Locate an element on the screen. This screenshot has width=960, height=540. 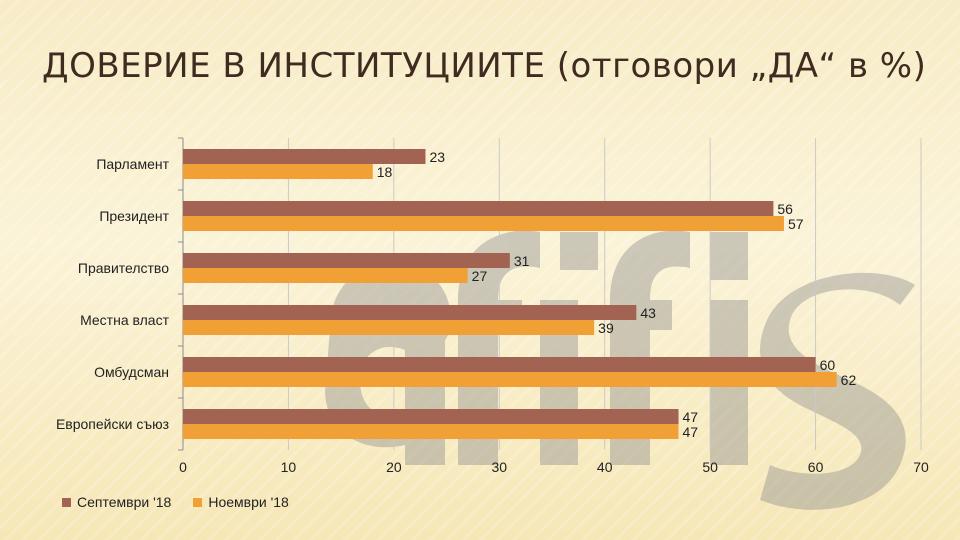
data-label: 62 is located at coordinates (849, 380).